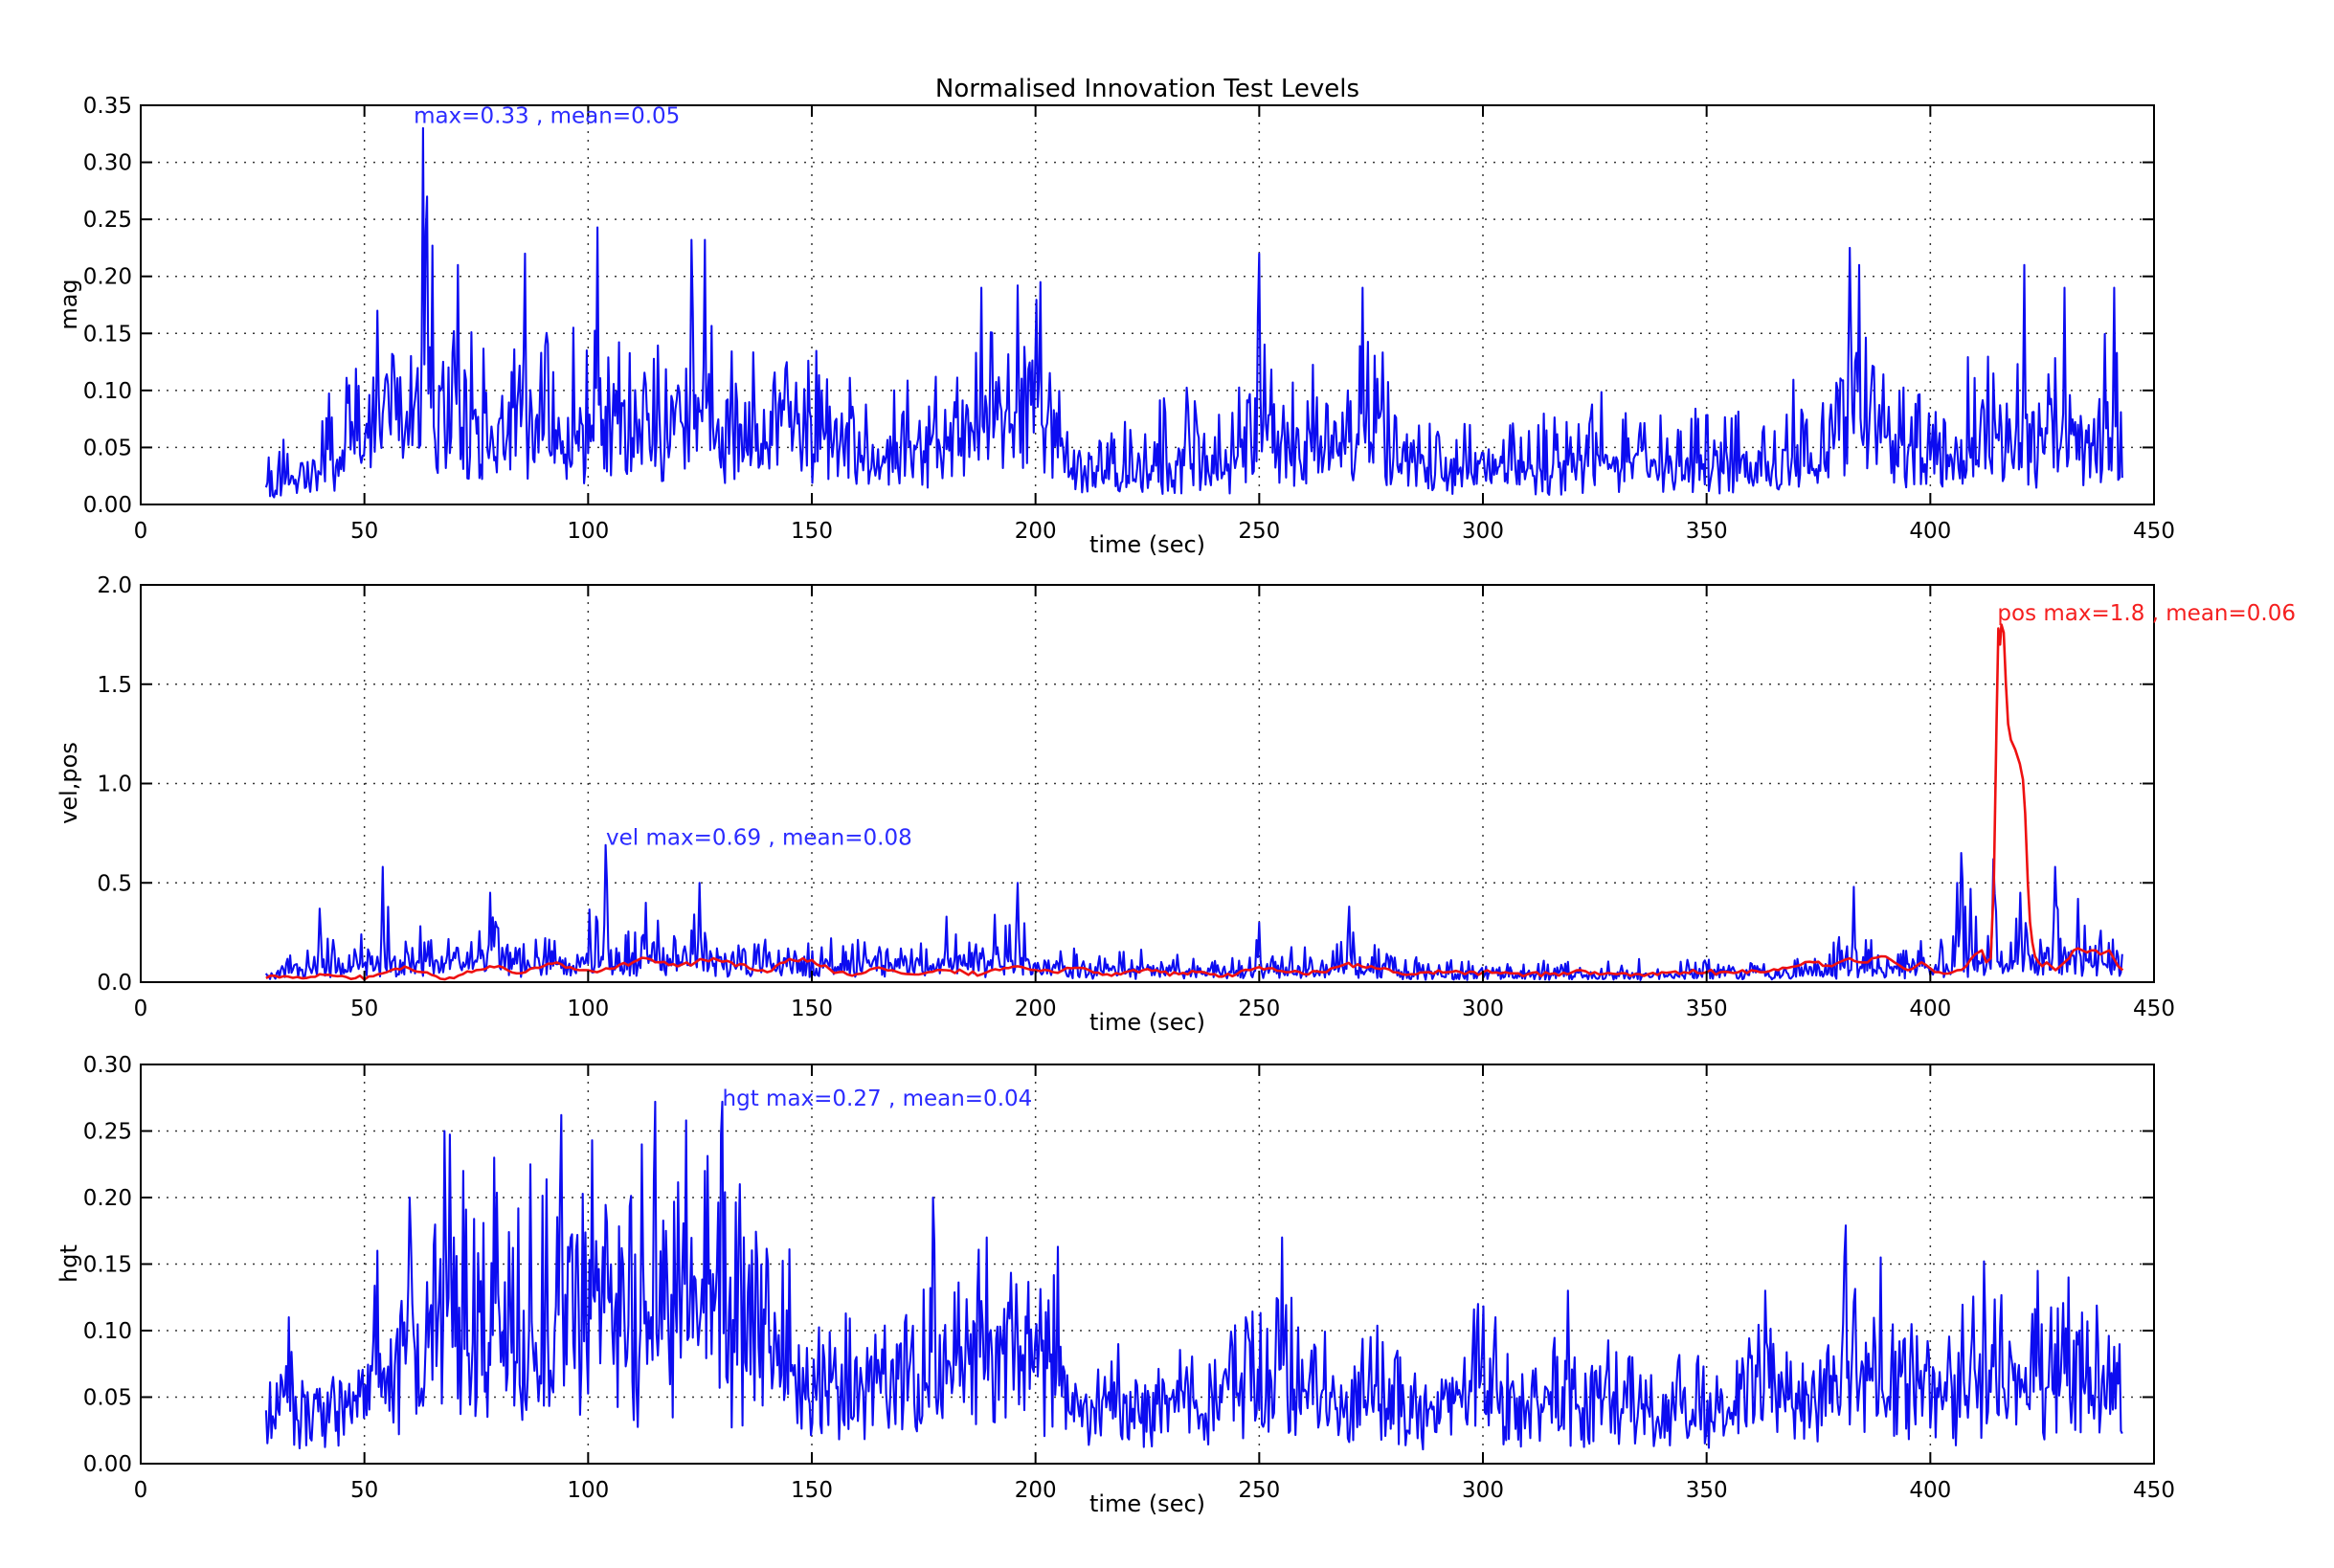 Image resolution: width=2334 pixels, height=1568 pixels. What do you see at coordinates (114, 585) in the screenshot?
I see `y-tick-label: 2.0` at bounding box center [114, 585].